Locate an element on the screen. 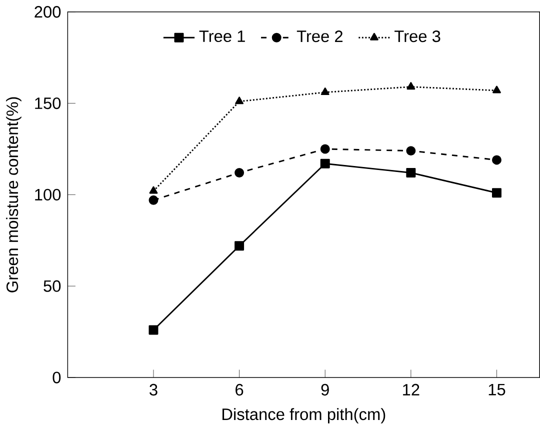 The height and width of the screenshot is (429, 540). x-axis-title: Distance from pith(cm) is located at coordinates (304, 416).